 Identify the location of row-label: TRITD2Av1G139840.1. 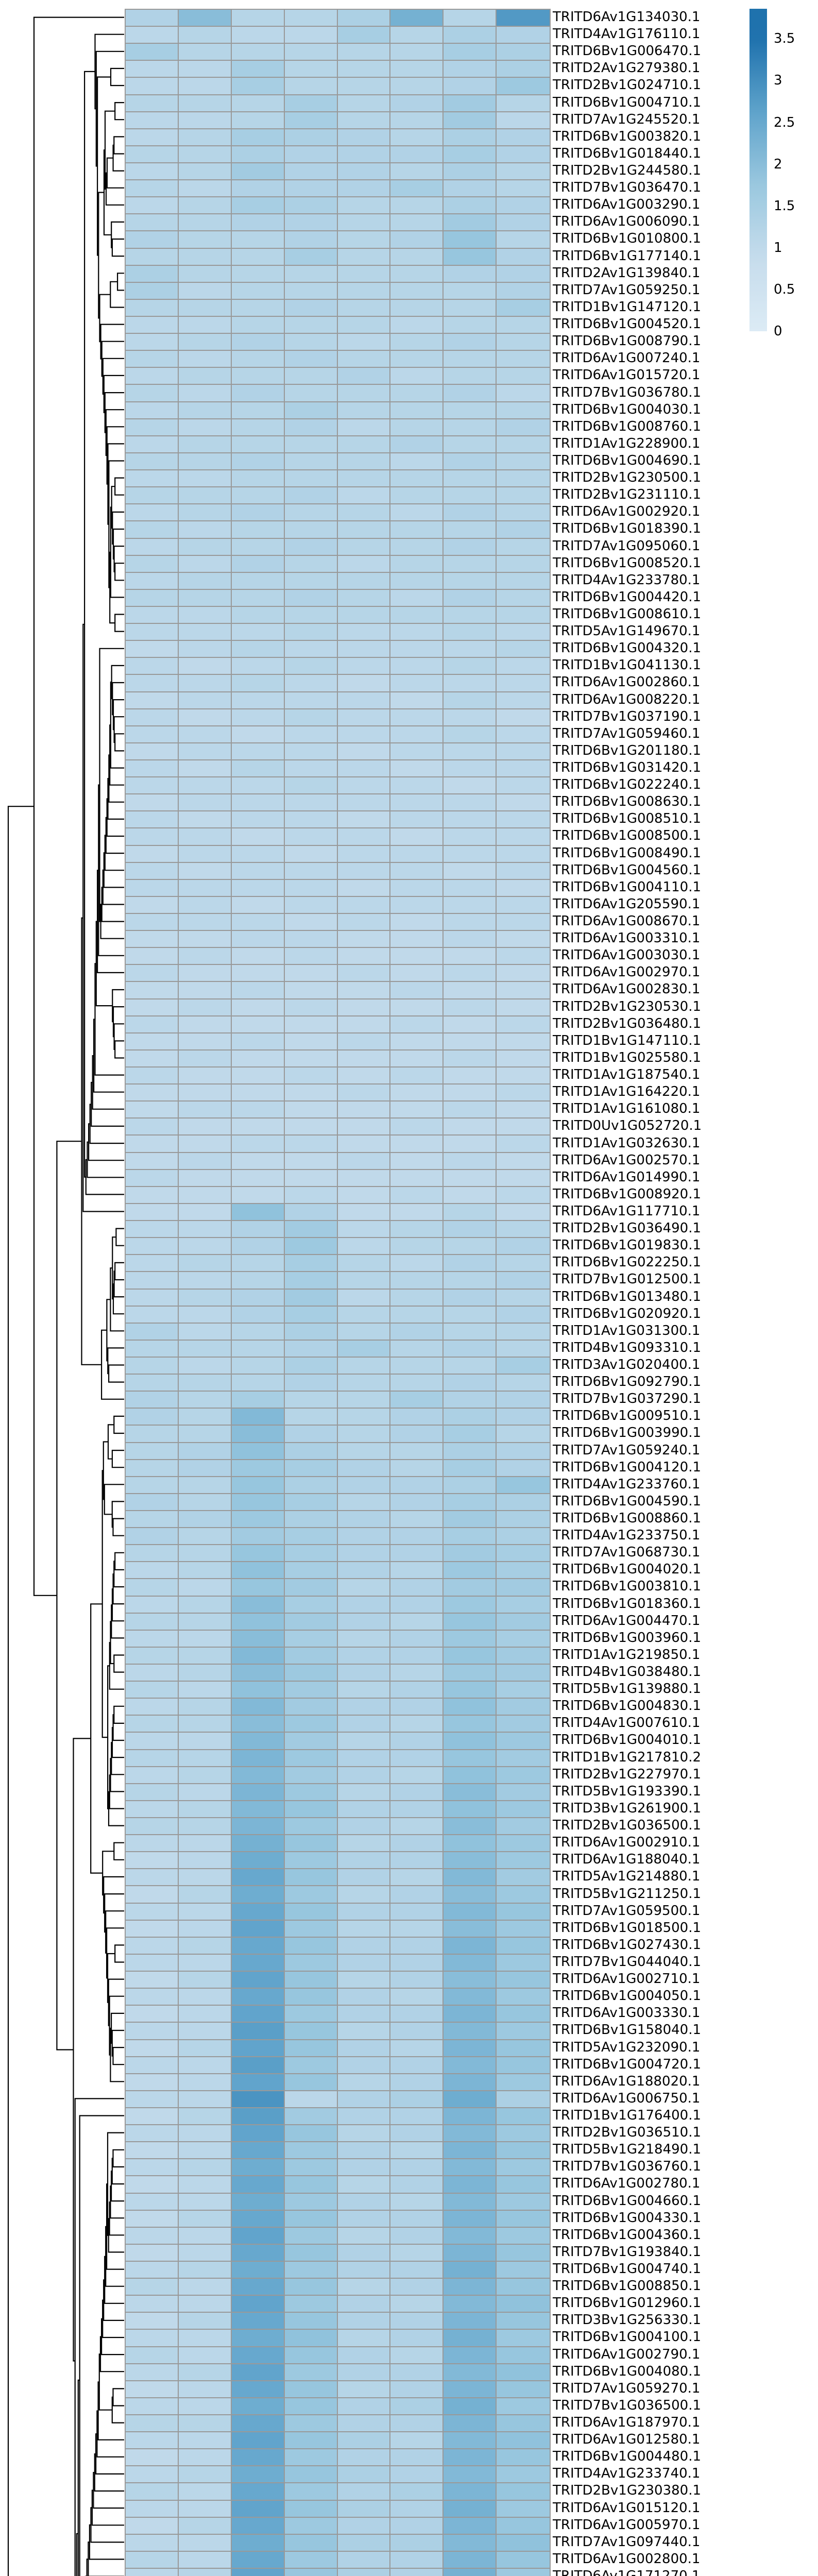
(627, 273).